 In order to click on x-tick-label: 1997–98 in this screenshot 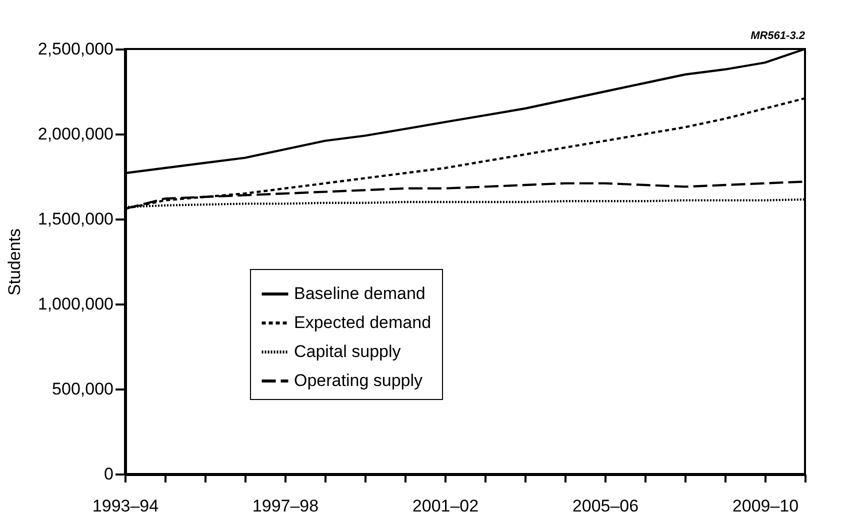, I will do `click(285, 506)`.